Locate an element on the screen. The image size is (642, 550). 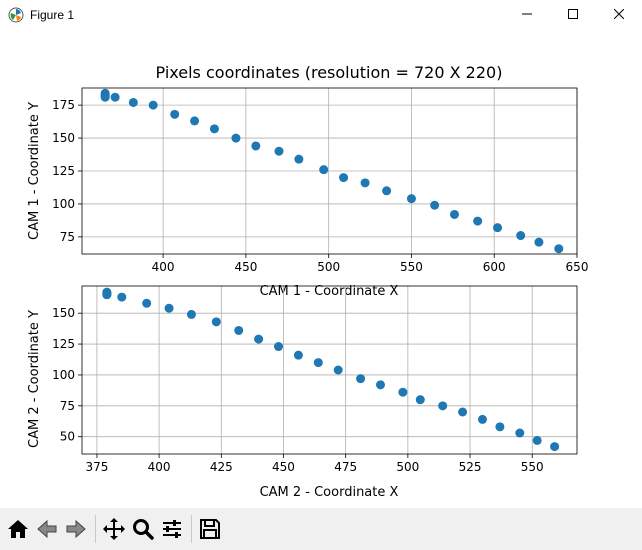
save-button is located at coordinates (210, 529).